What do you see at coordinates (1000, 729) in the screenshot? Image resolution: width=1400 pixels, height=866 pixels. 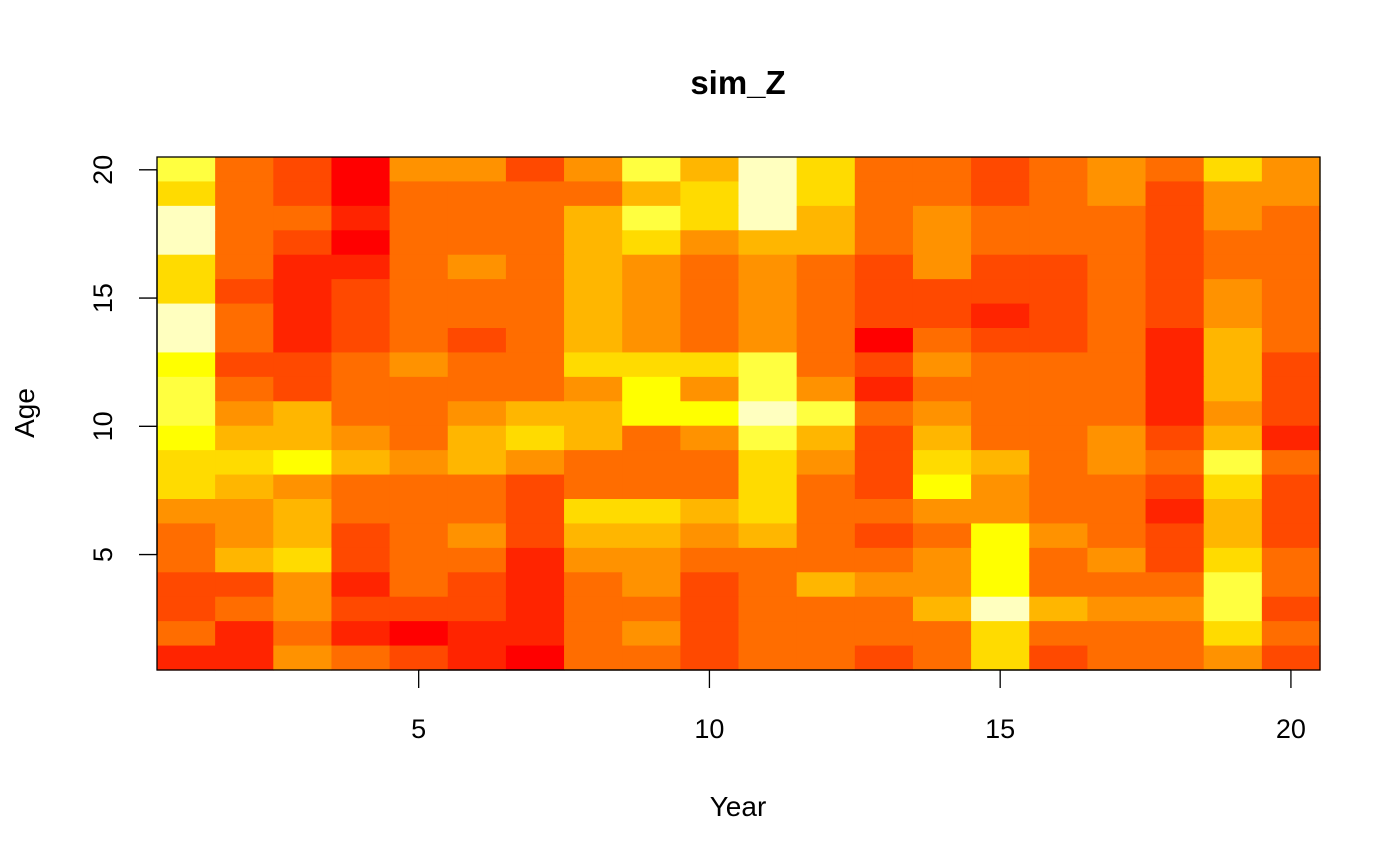 I see `x-tick-label: 15` at bounding box center [1000, 729].